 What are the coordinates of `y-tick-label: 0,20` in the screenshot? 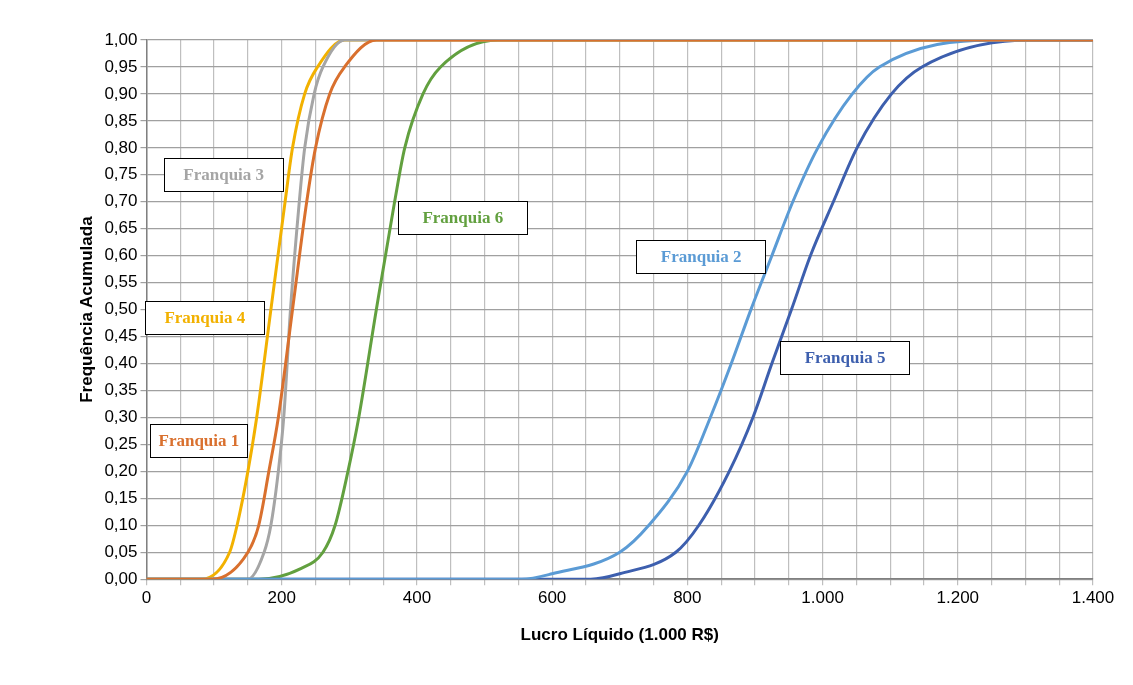 It's located at (121, 471).